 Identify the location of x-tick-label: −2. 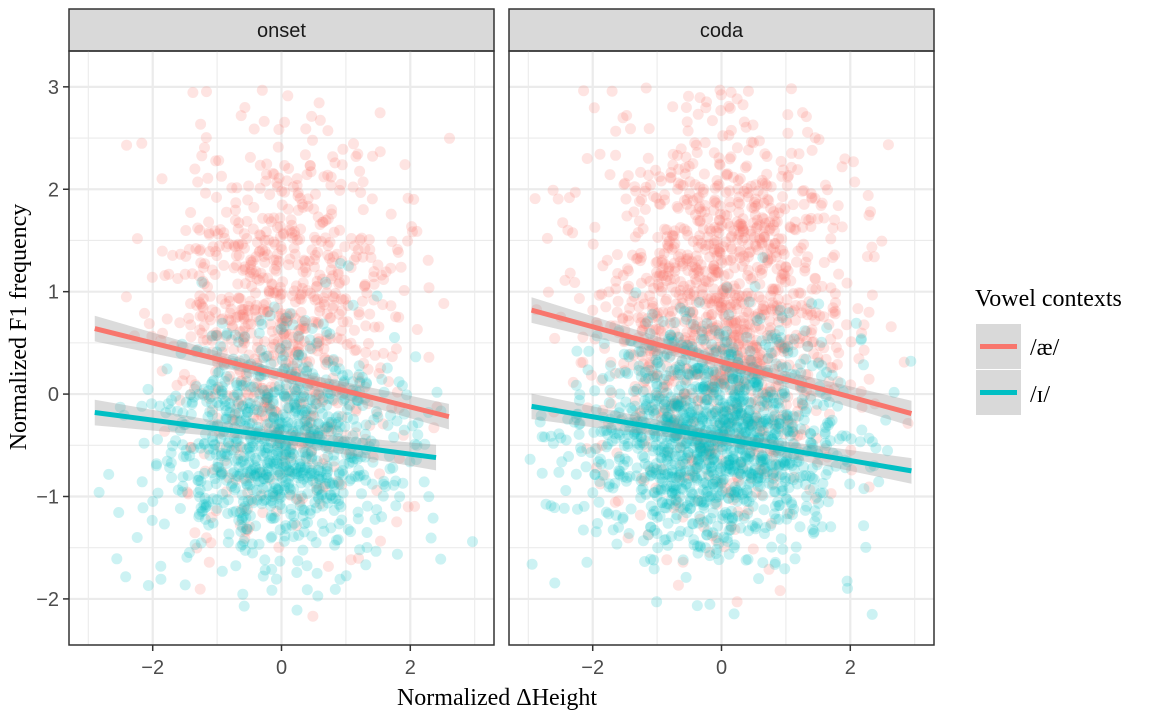
(152, 668).